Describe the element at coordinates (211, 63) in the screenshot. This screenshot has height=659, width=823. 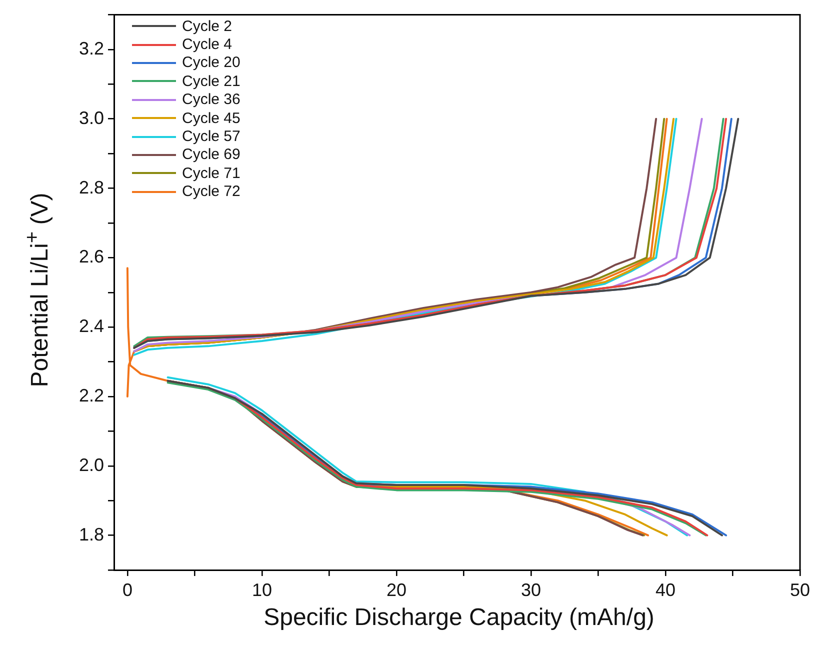
I see `legend-label: Cycle 20` at that location.